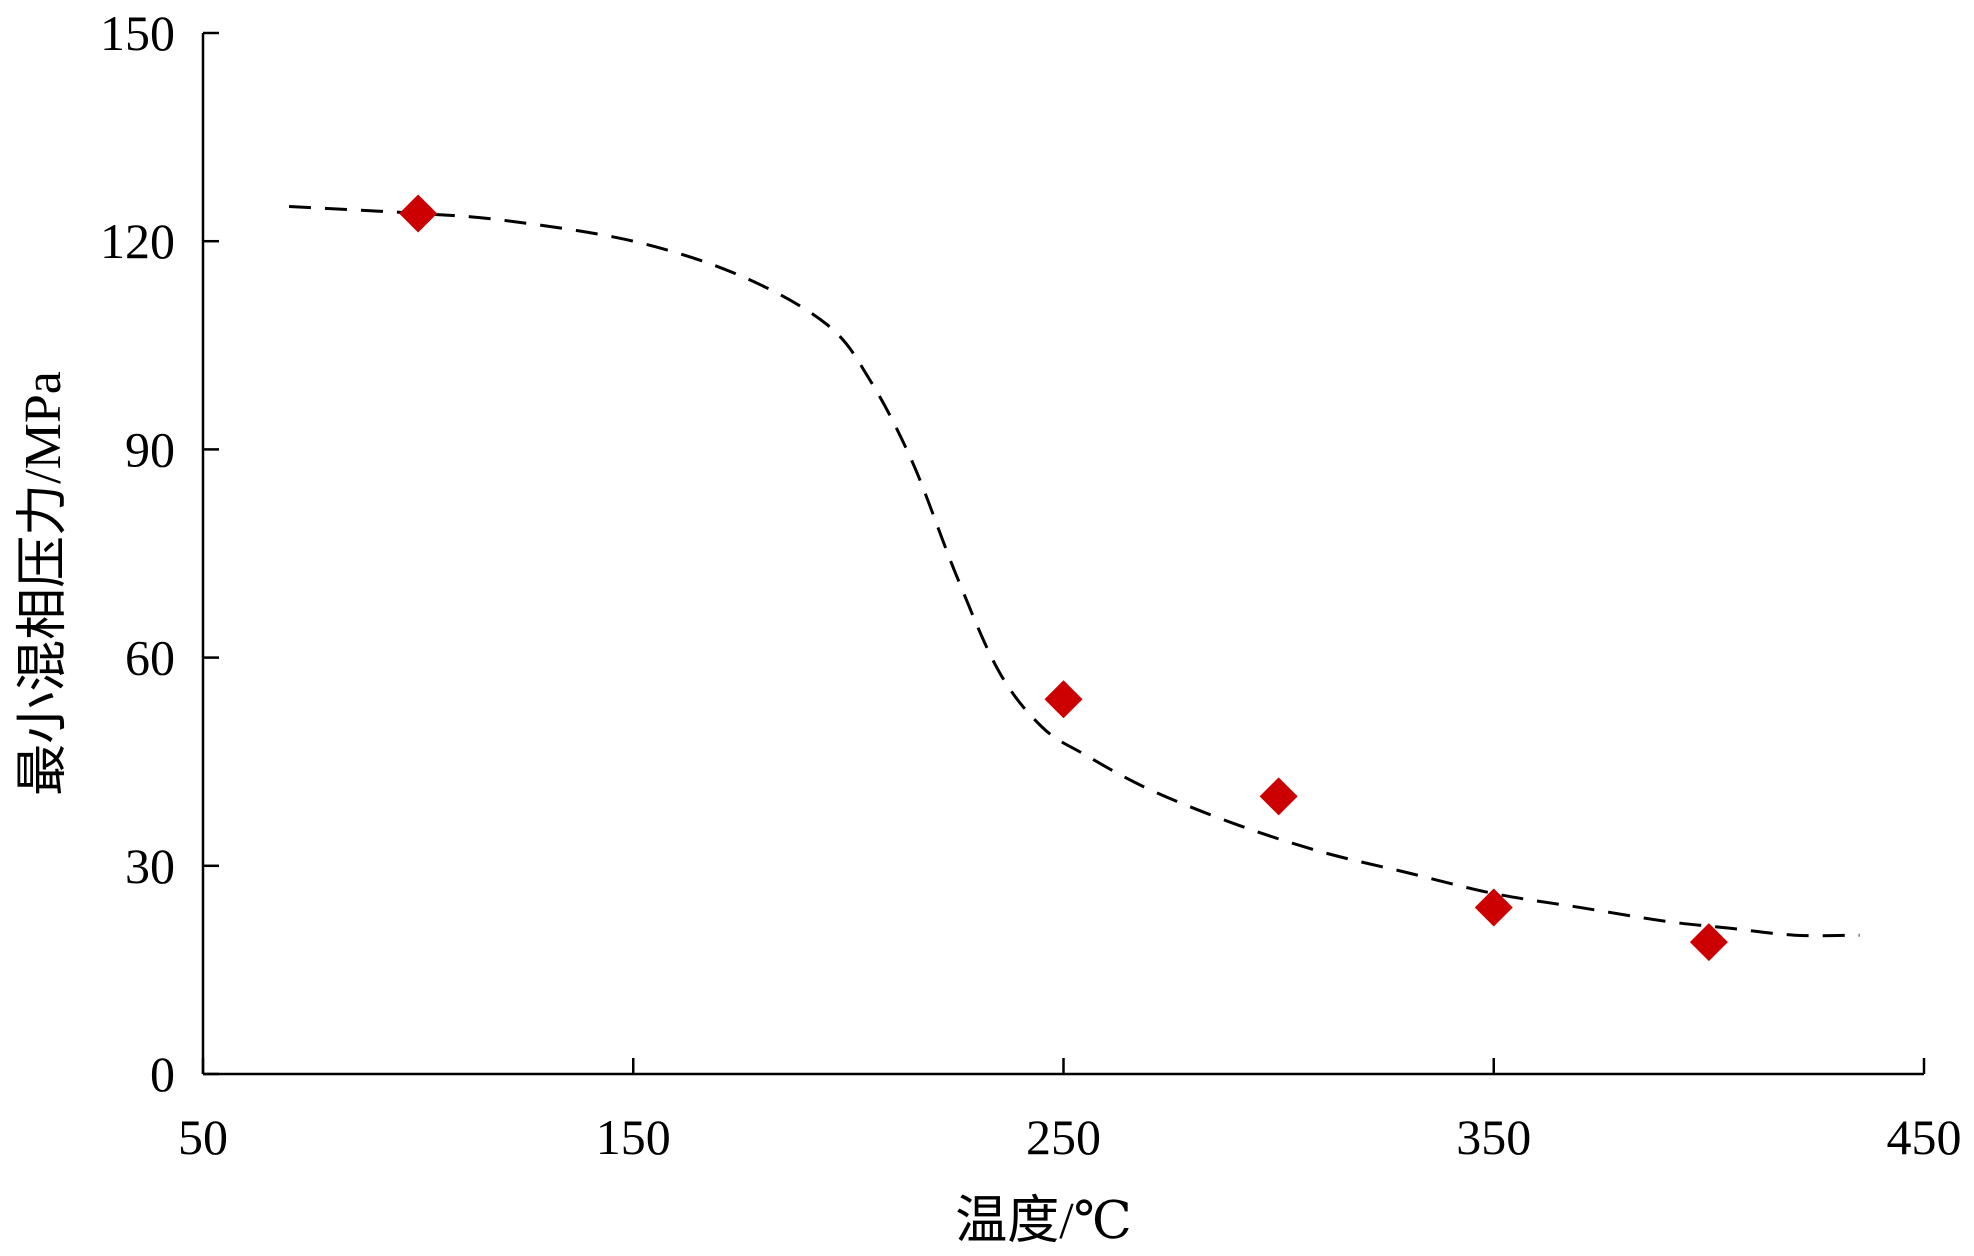  I want to click on y-ticks: 0 30 60 90 120 150, so click(159, 553).